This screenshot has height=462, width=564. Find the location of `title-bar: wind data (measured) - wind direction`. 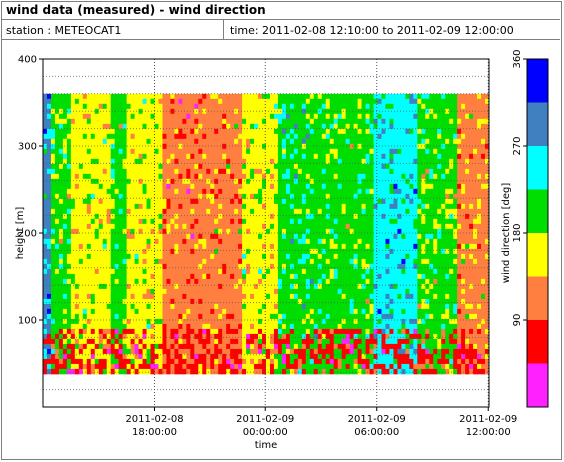

title-bar: wind data (measured) - wind direction is located at coordinates (280, 10).